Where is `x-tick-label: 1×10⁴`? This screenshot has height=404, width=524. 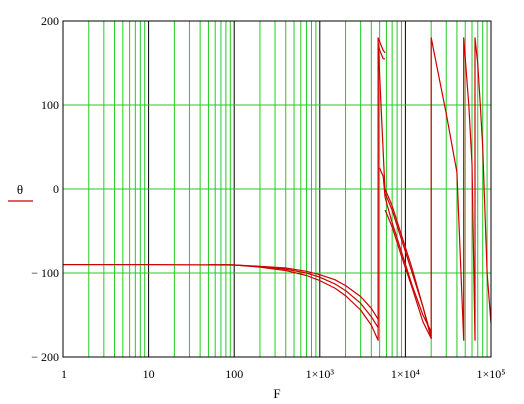 x-tick-label: 1×10⁴ is located at coordinates (405, 374).